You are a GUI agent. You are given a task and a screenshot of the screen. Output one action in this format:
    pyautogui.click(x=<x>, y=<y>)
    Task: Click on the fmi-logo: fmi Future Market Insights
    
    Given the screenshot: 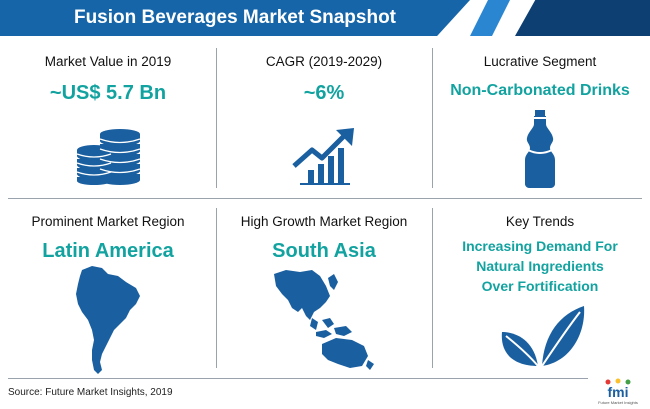 What is the action you would take?
    pyautogui.click(x=618, y=391)
    